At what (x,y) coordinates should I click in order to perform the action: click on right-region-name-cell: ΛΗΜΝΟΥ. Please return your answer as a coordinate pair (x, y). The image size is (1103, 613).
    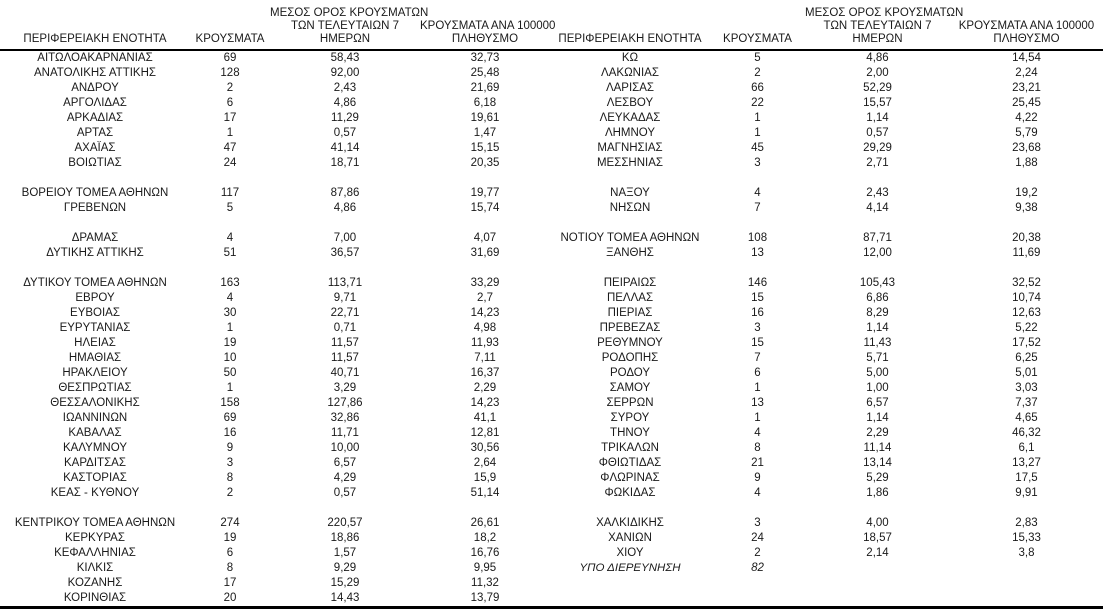
    Looking at the image, I should click on (630, 133).